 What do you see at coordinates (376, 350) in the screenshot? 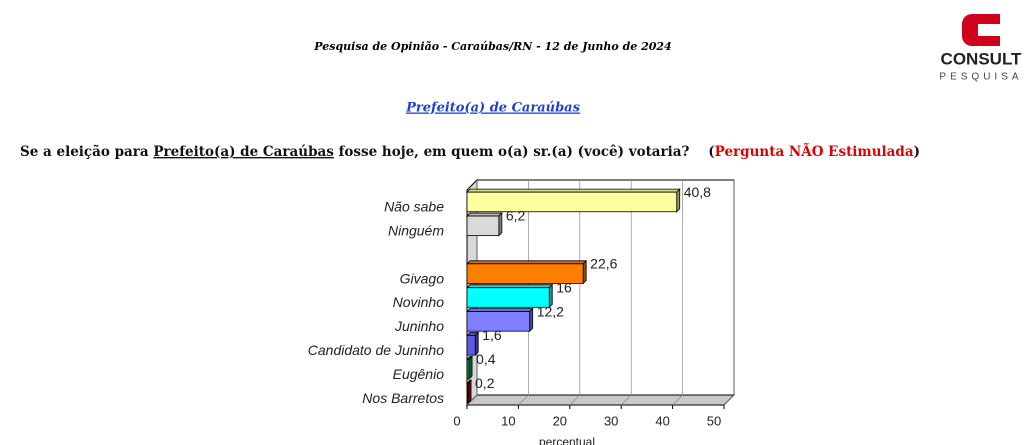
I see `category-label: Candidato de Juninho` at bounding box center [376, 350].